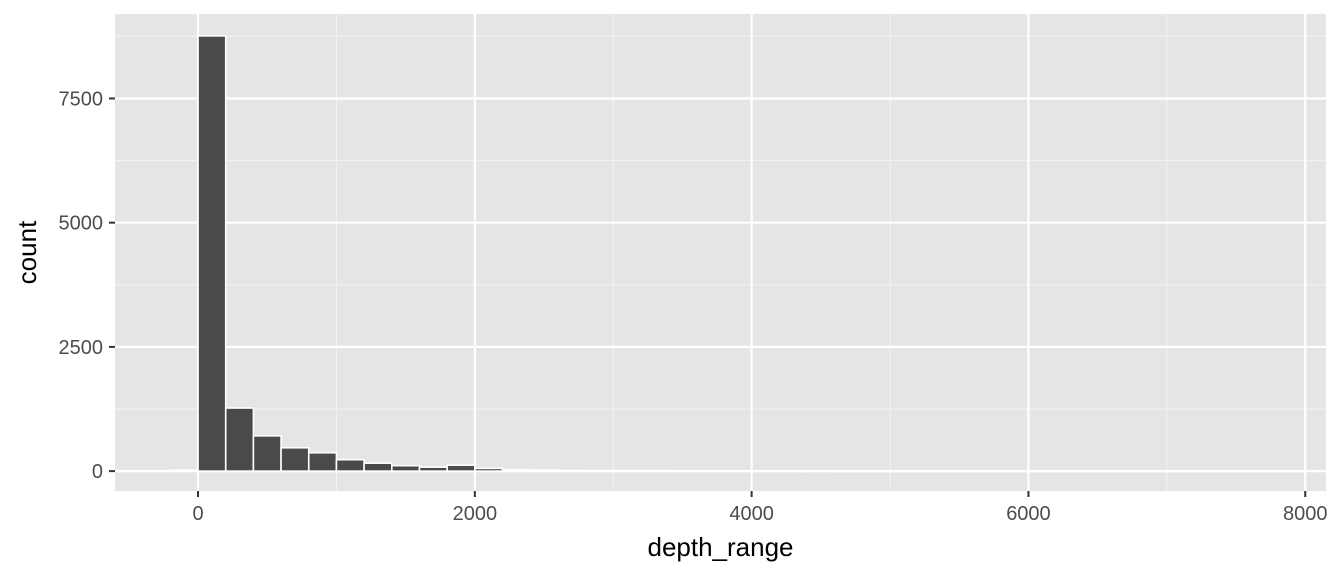 This screenshot has height=576, width=1344. What do you see at coordinates (27, 252) in the screenshot?
I see `y-axis-title: count` at bounding box center [27, 252].